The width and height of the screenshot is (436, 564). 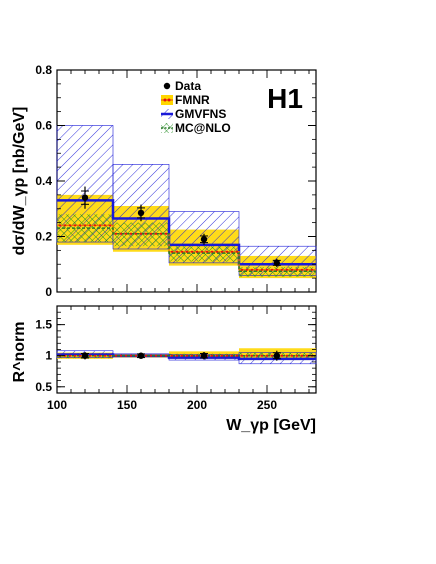 I want to click on bottom-y-tick-label: 1, so click(x=48, y=356).